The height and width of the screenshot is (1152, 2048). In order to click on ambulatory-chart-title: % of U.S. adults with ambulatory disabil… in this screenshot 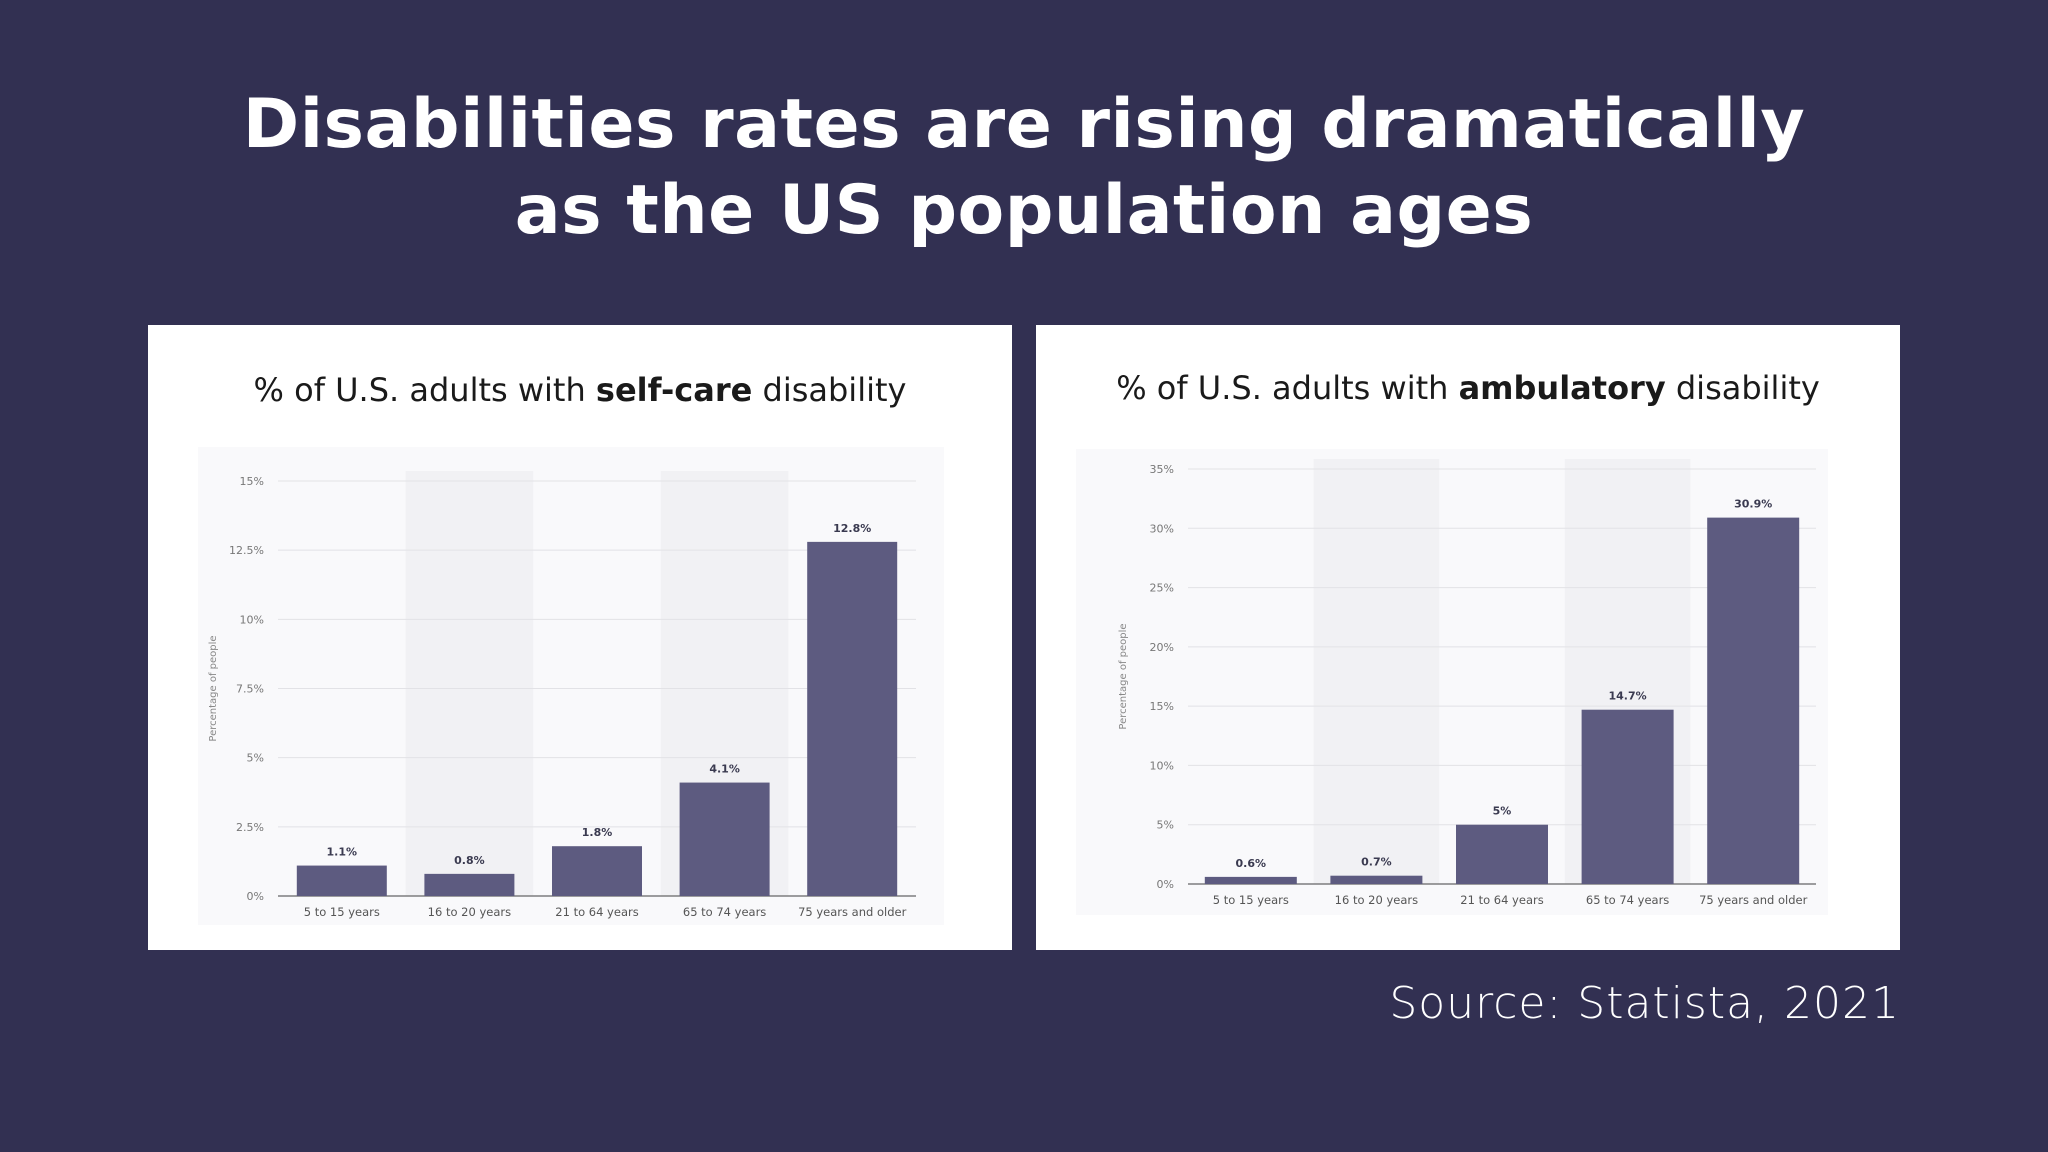, I will do `click(1468, 388)`.